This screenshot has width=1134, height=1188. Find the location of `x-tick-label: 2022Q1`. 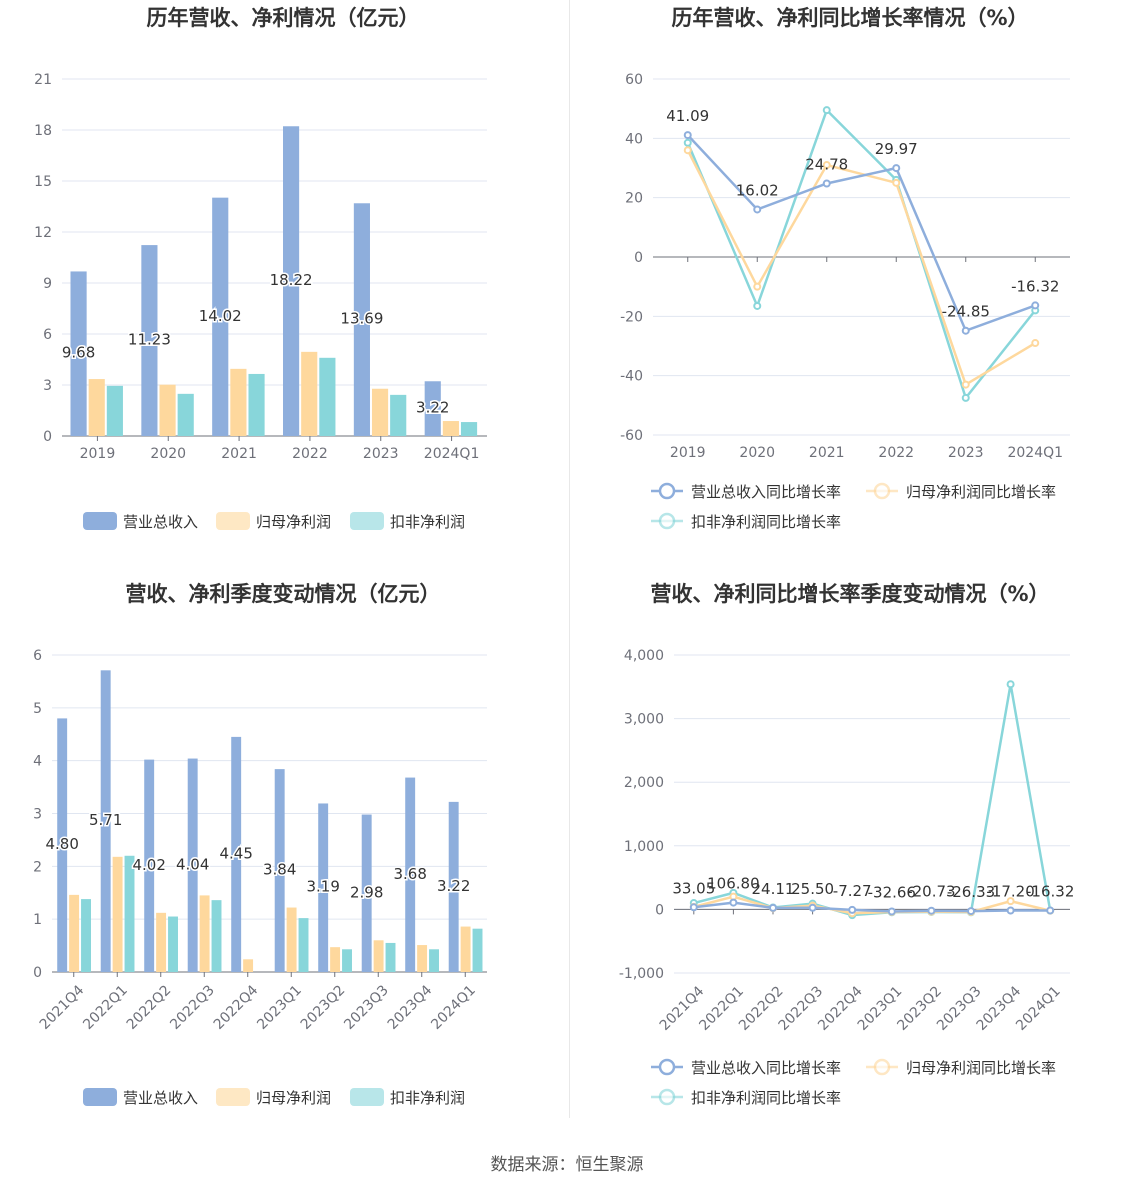

x-tick-label: 2022Q1 is located at coordinates (105, 1007).